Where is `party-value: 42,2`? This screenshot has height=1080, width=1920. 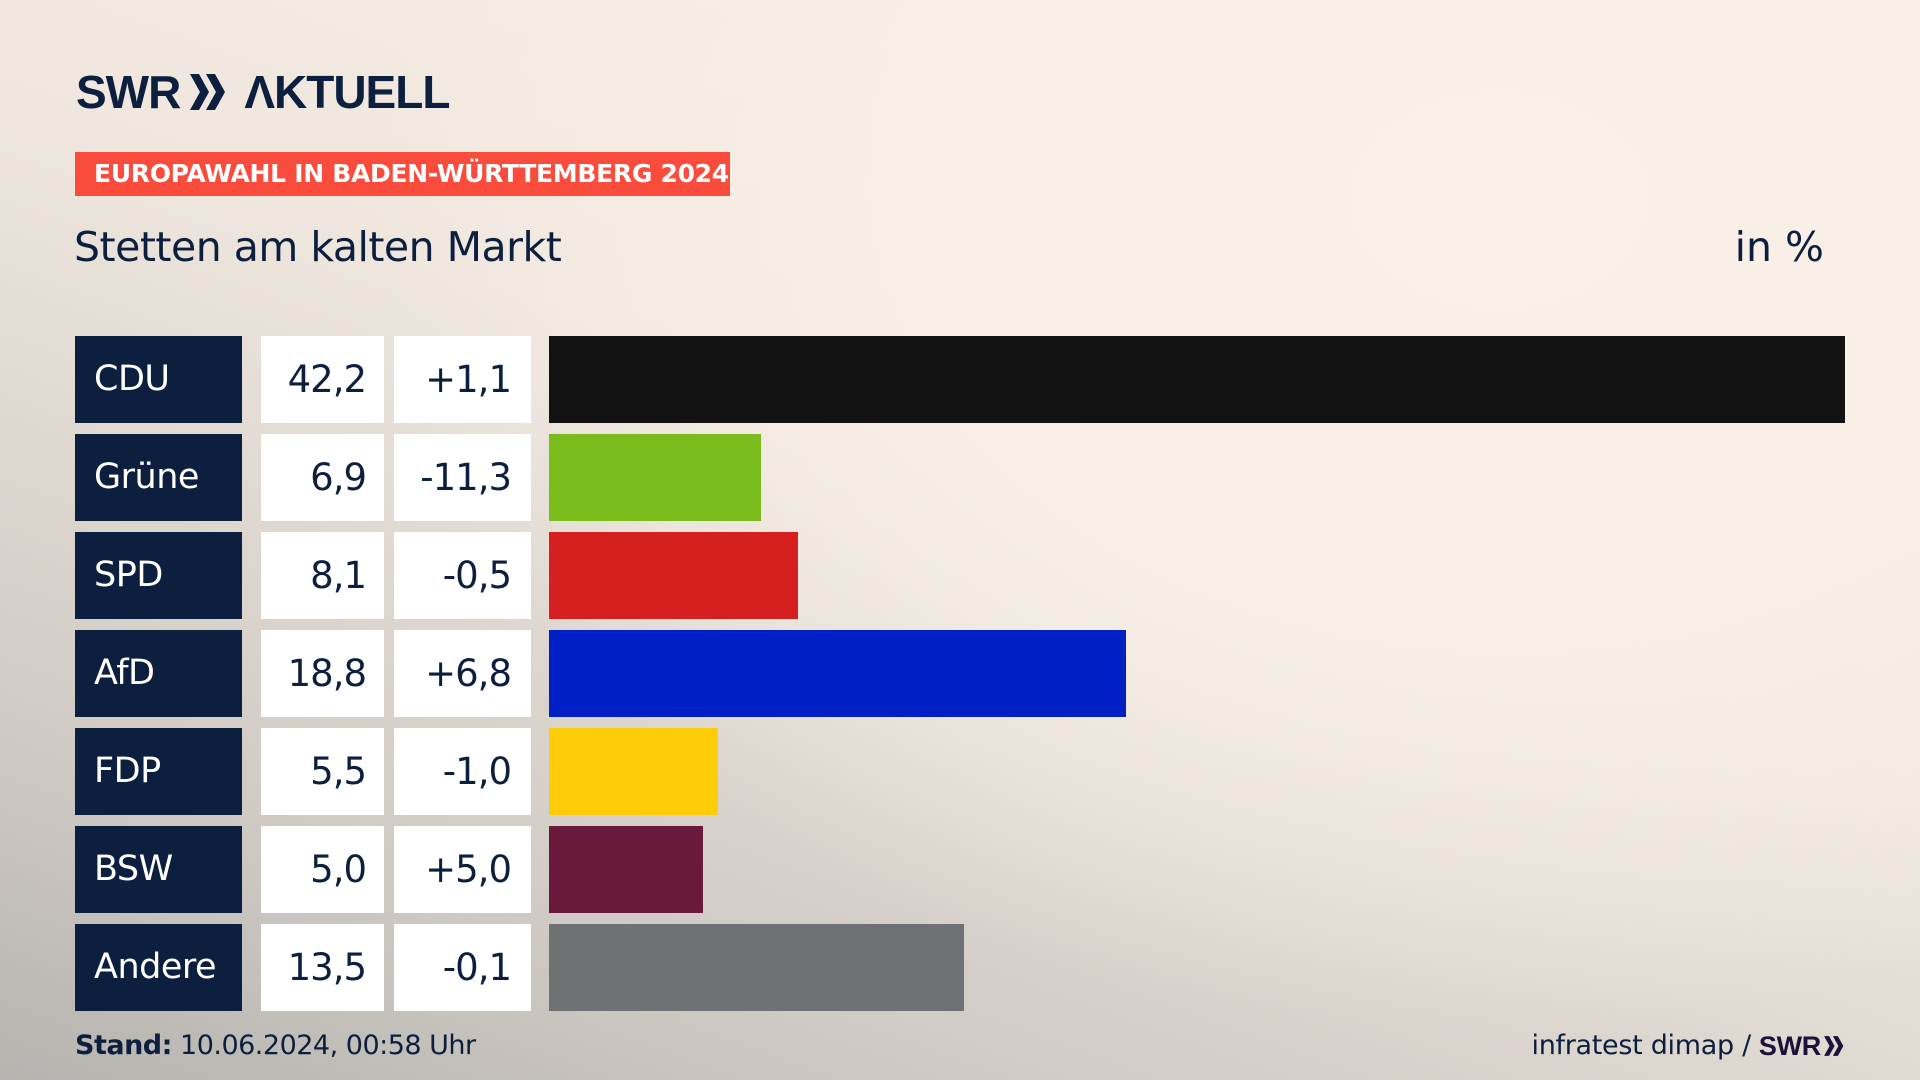 party-value: 42,2 is located at coordinates (322, 379).